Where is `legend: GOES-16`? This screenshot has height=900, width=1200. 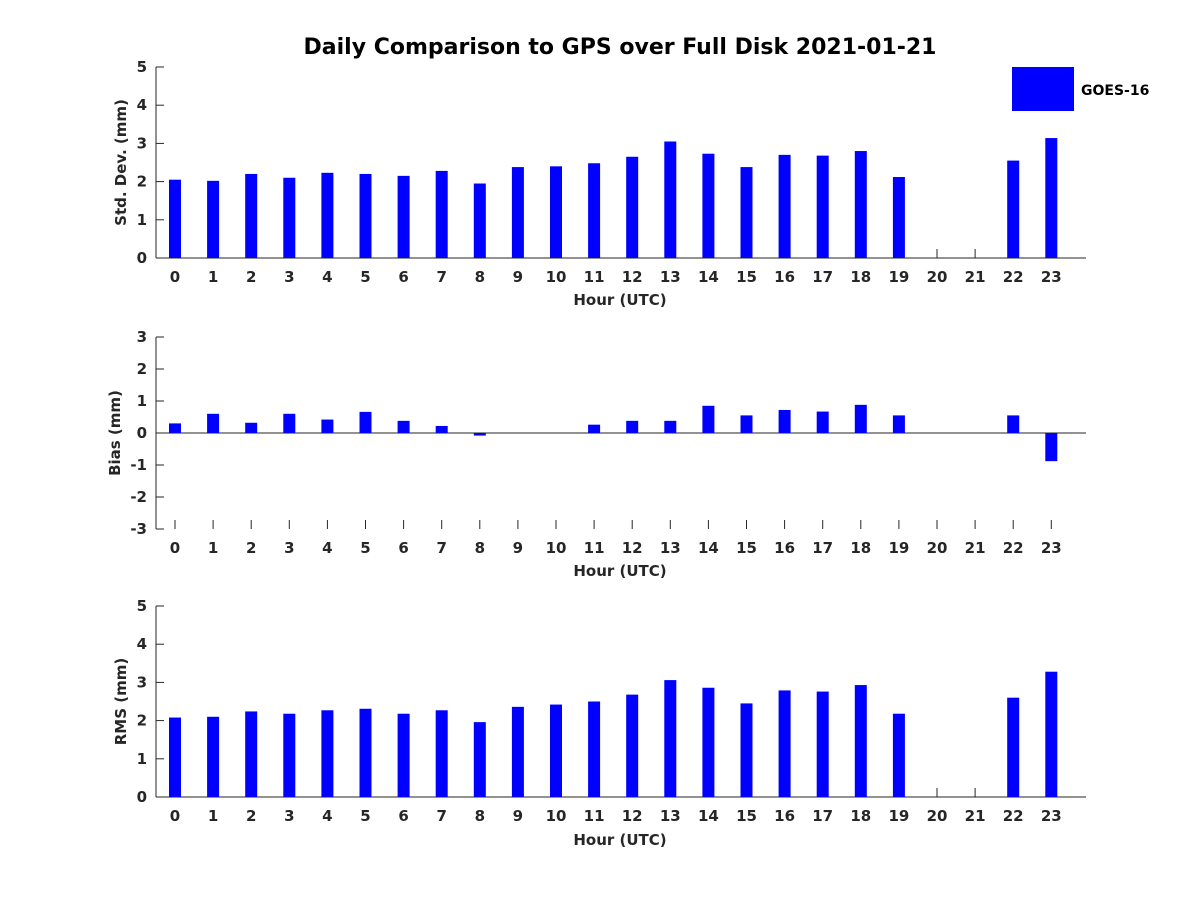
legend: GOES-16 is located at coordinates (1080, 89).